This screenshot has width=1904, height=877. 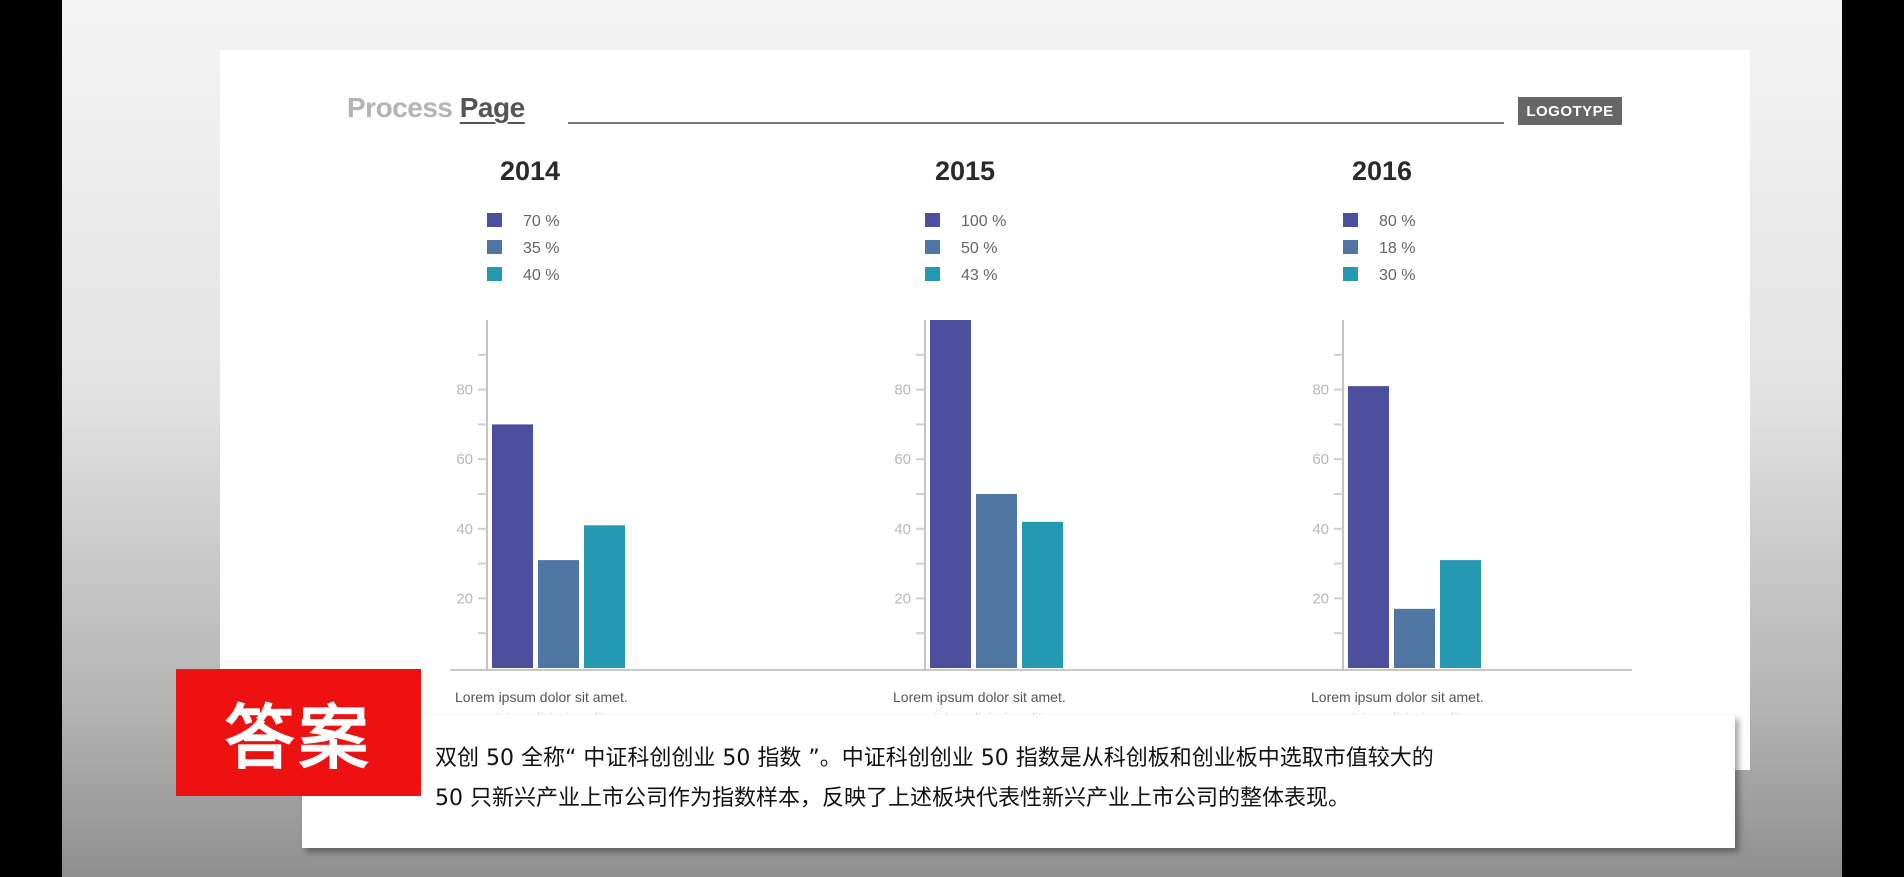 What do you see at coordinates (298, 732) in the screenshot?
I see `answer-badge: 答案` at bounding box center [298, 732].